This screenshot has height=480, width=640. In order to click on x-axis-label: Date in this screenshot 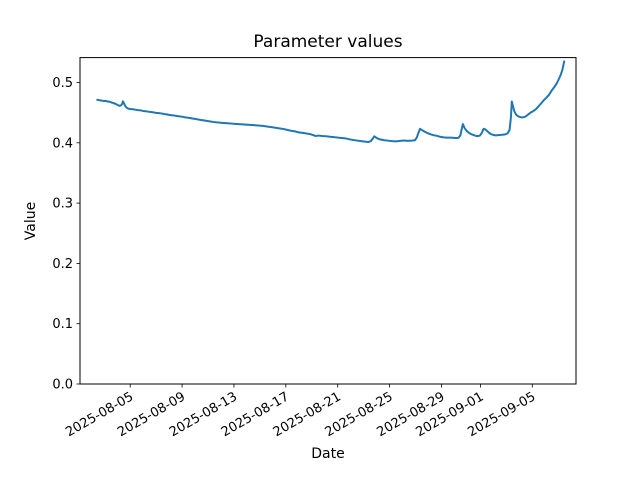, I will do `click(328, 454)`.